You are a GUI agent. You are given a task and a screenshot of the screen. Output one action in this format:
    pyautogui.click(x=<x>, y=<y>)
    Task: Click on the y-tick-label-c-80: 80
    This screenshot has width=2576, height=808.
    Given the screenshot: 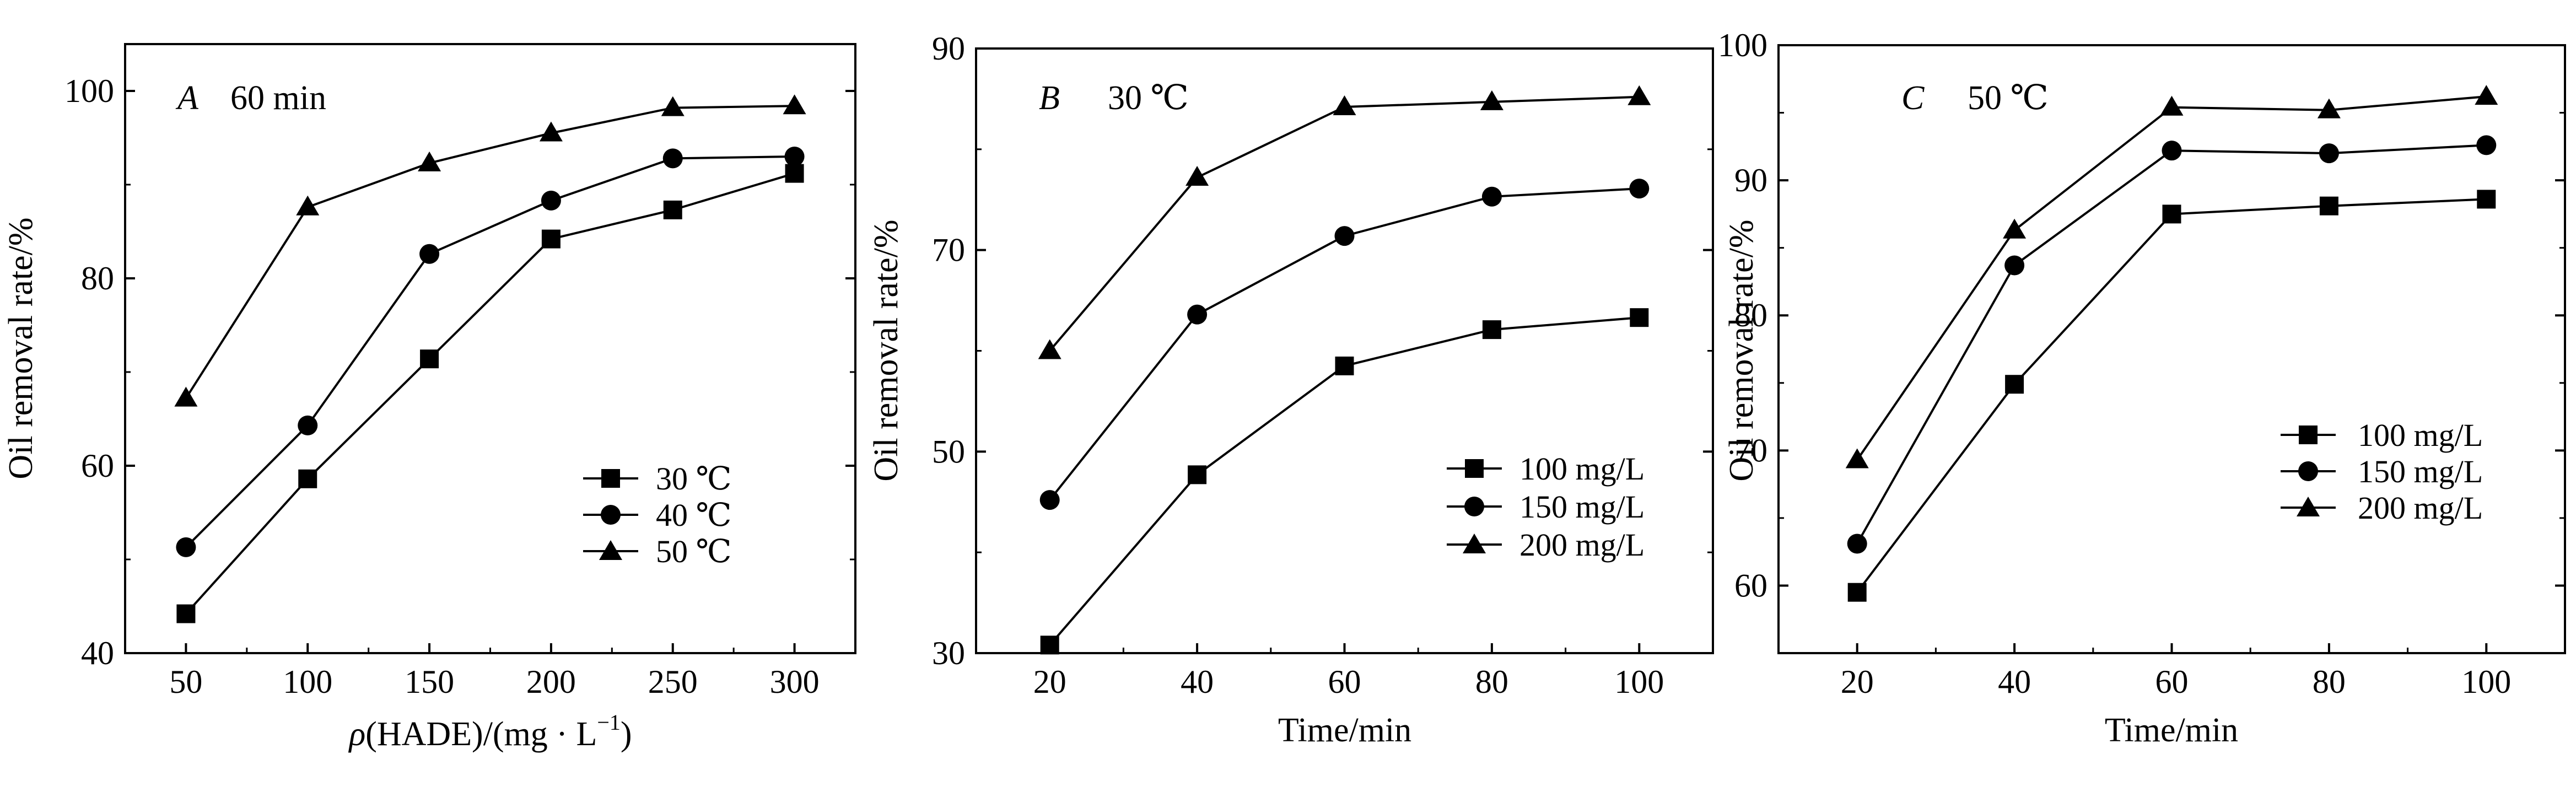 What is the action you would take?
    pyautogui.click(x=1750, y=315)
    